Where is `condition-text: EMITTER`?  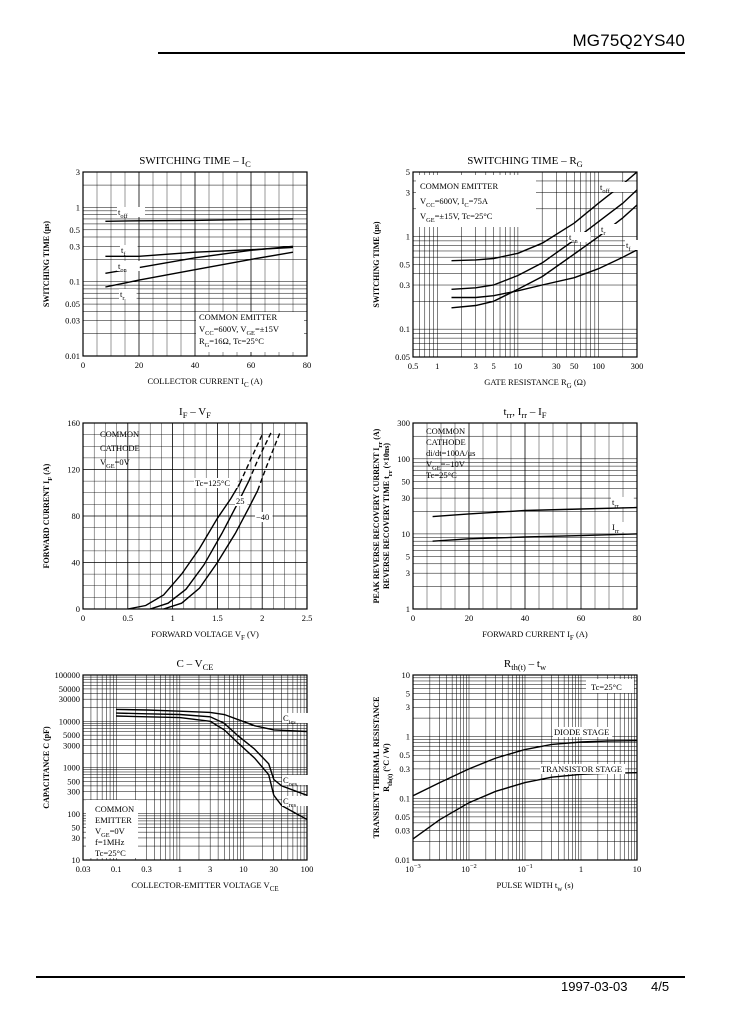
condition-text: EMITTER is located at coordinates (113, 820).